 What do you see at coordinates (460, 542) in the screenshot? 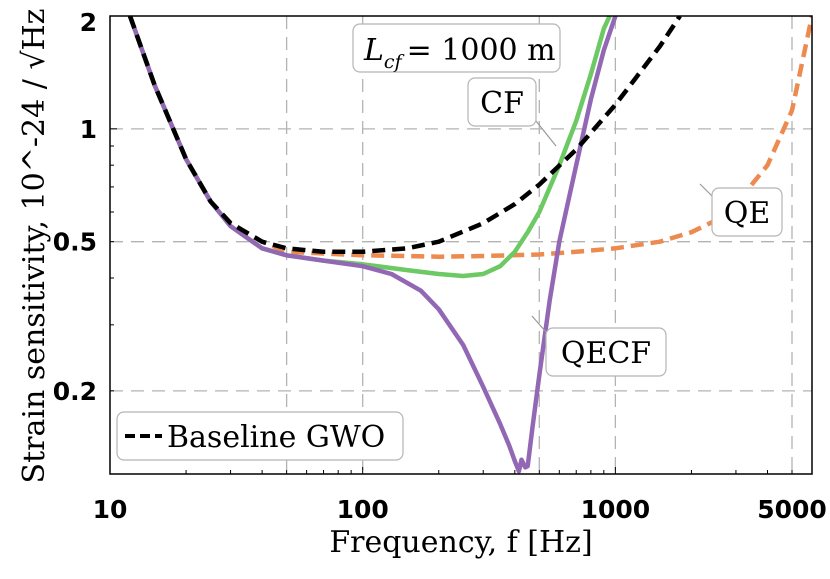
I see `x-axis-label: Frequency, f [Hz]` at bounding box center [460, 542].